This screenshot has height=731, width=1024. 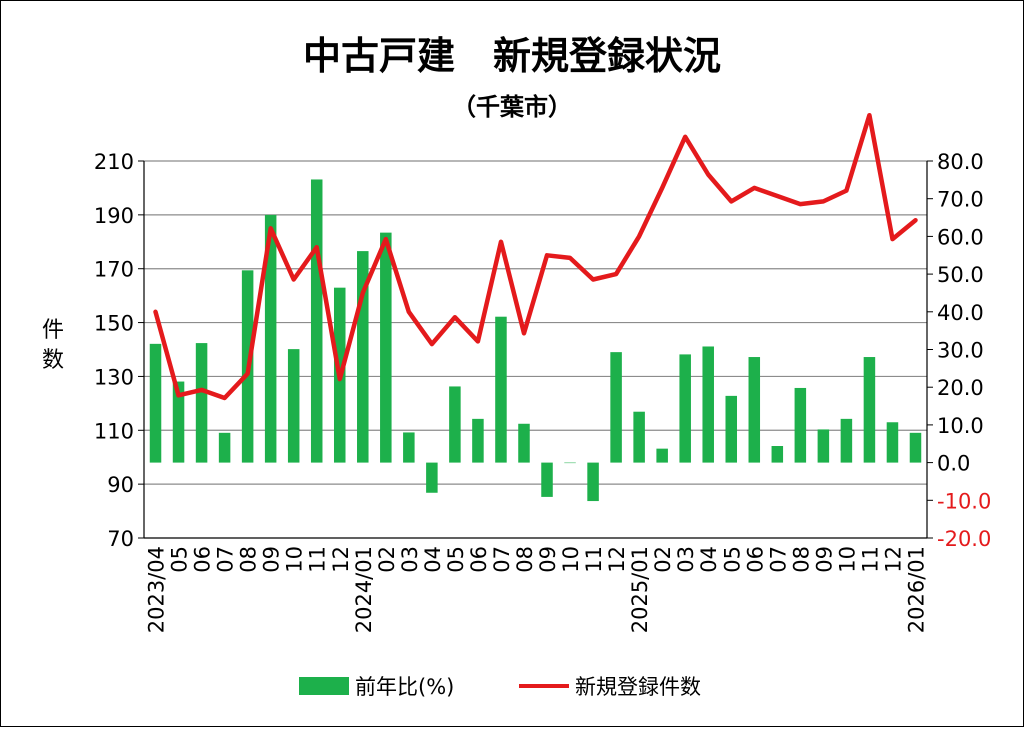 What do you see at coordinates (53, 330) in the screenshot?
I see `y-axis-label-char: 件` at bounding box center [53, 330].